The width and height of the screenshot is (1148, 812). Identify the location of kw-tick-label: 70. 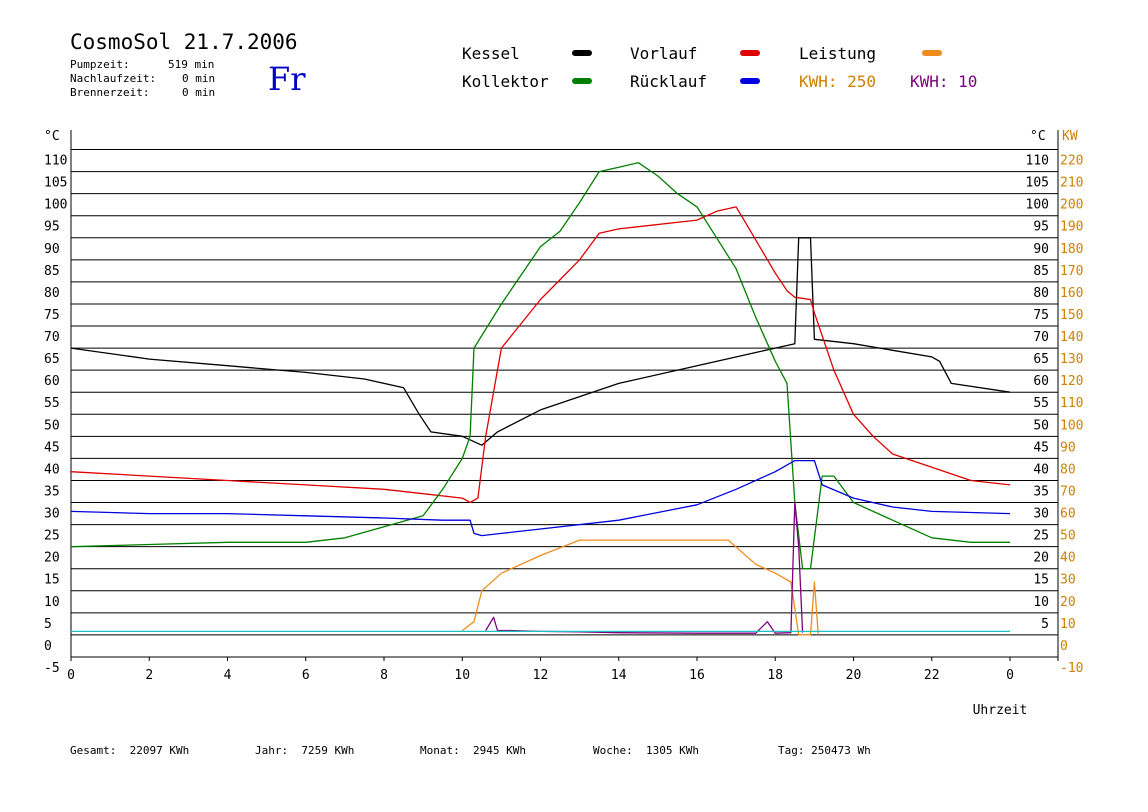
(1068, 491).